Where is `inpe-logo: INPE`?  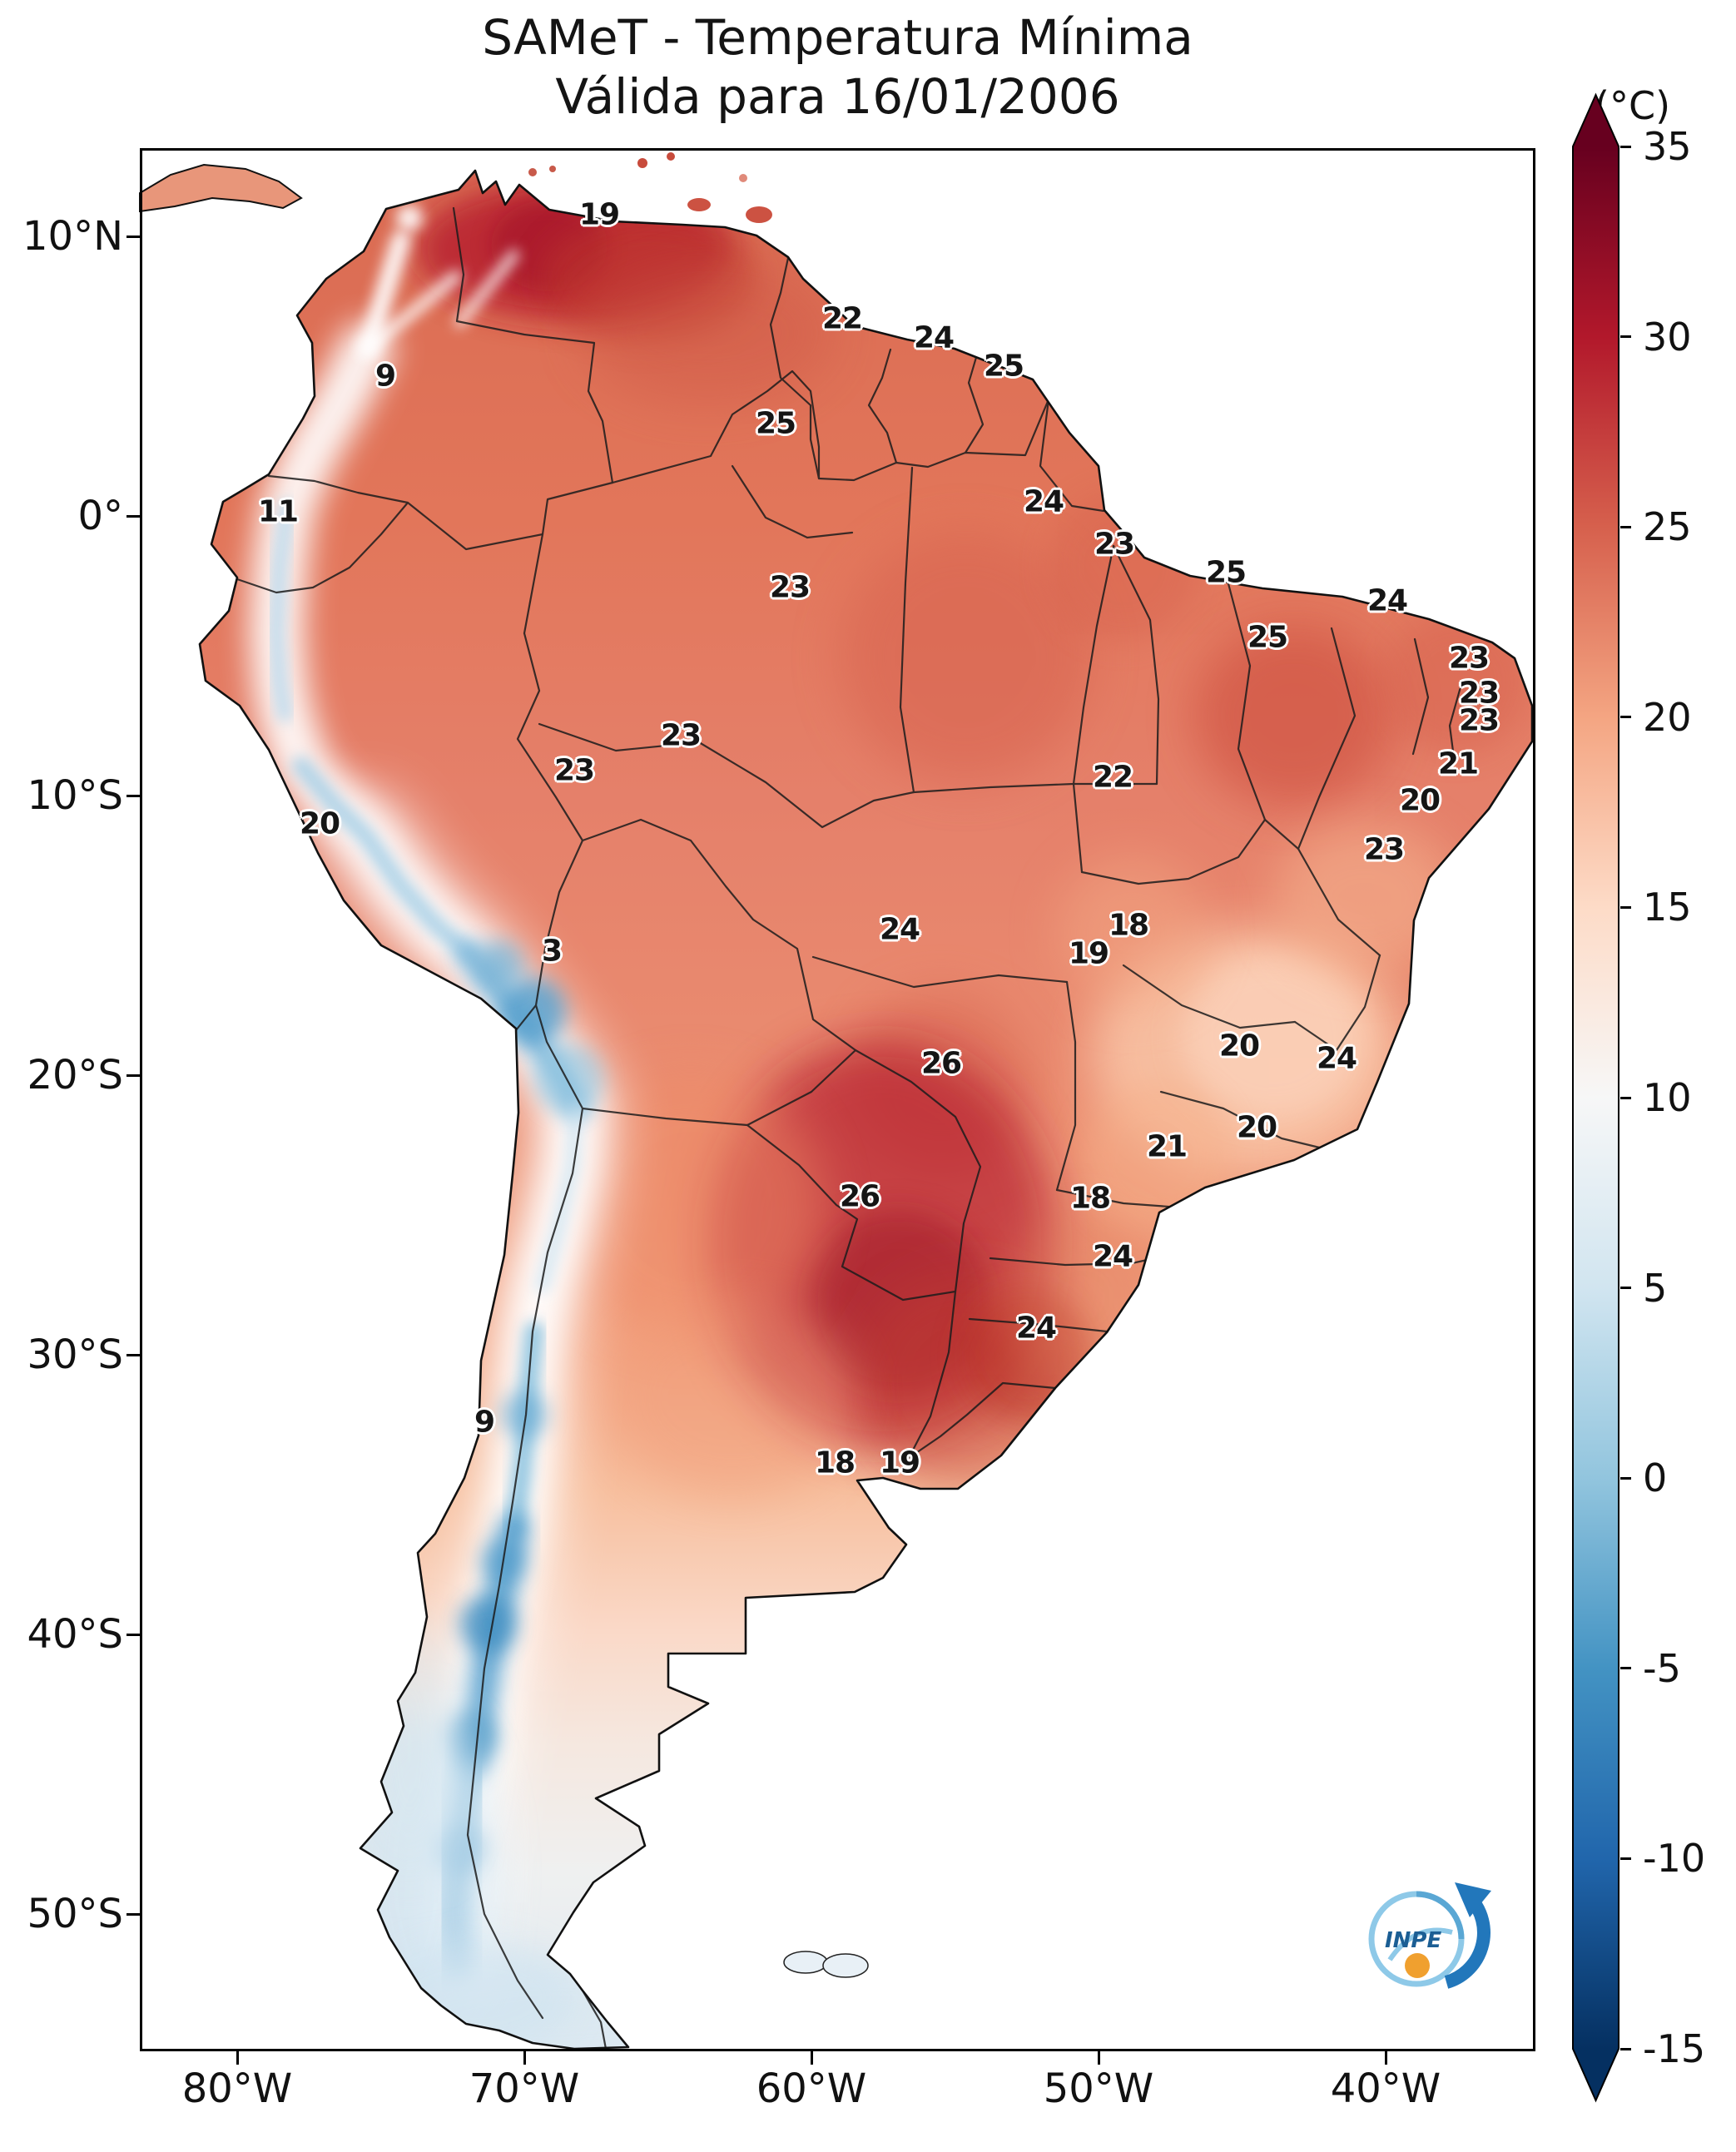
inpe-logo: INPE is located at coordinates (1430, 1935).